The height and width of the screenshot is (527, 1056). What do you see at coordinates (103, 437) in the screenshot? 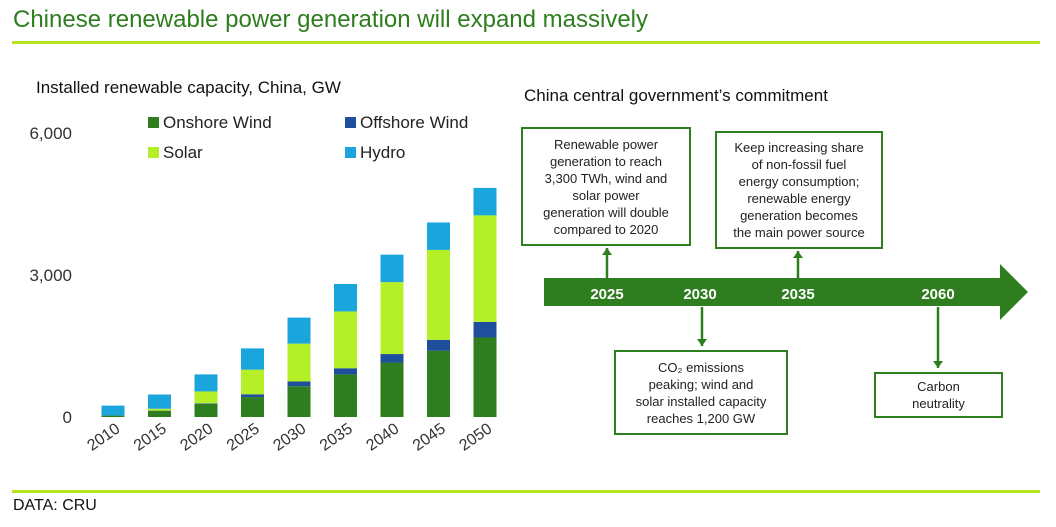
I see `x-tick-label: 2010` at bounding box center [103, 437].